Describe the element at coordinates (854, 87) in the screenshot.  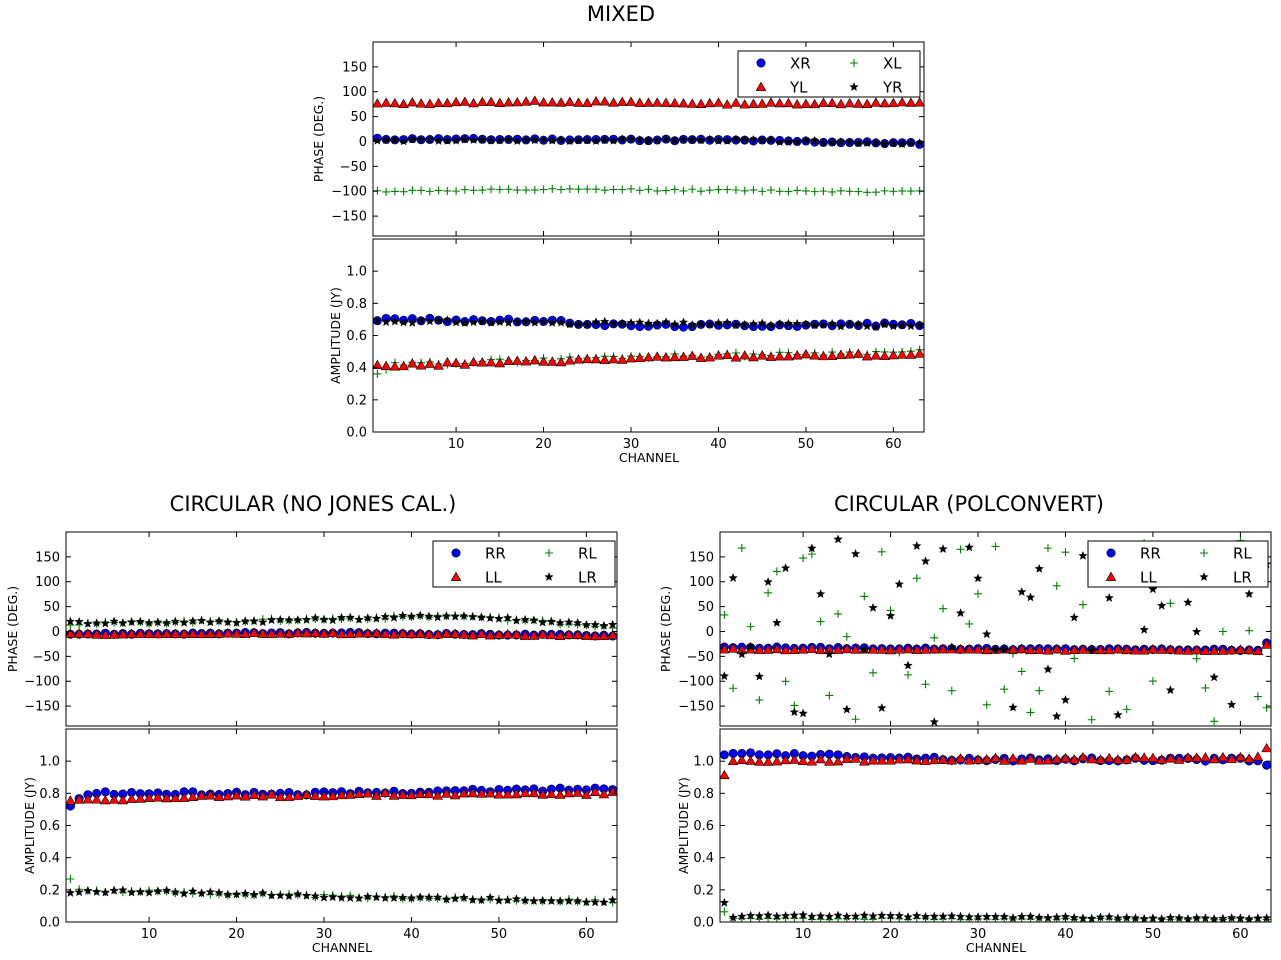
I see `legend-marker-yr` at that location.